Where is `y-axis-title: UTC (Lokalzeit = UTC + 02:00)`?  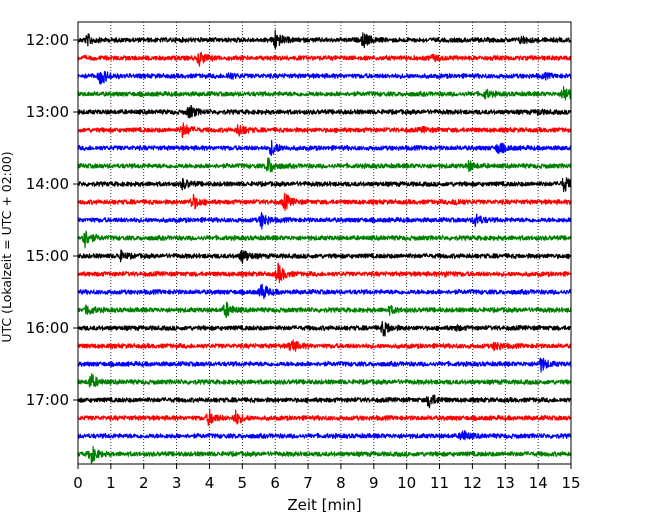 y-axis-title: UTC (Lokalzeit = UTC + 02:00) is located at coordinates (7, 246).